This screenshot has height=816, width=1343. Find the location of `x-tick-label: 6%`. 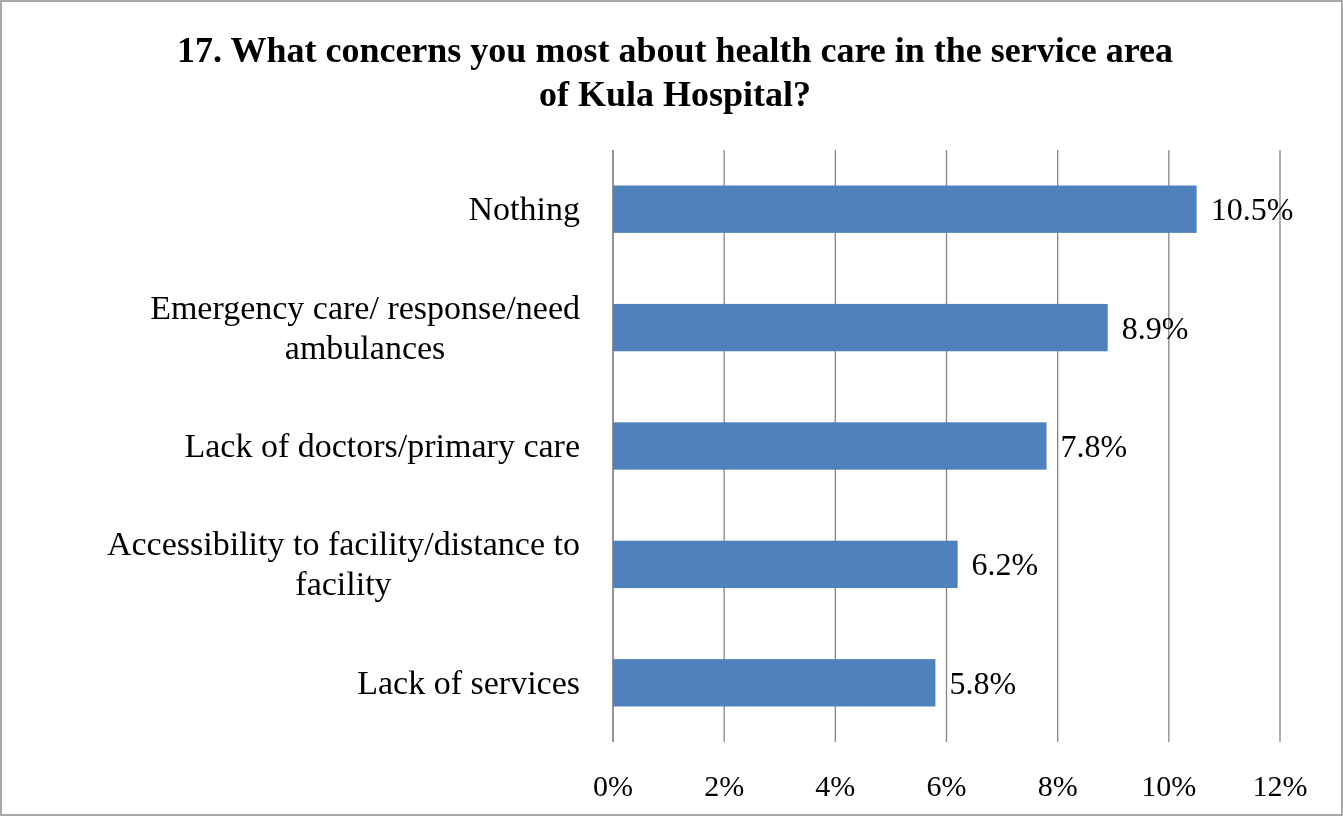

x-tick-label: 6% is located at coordinates (946, 785).